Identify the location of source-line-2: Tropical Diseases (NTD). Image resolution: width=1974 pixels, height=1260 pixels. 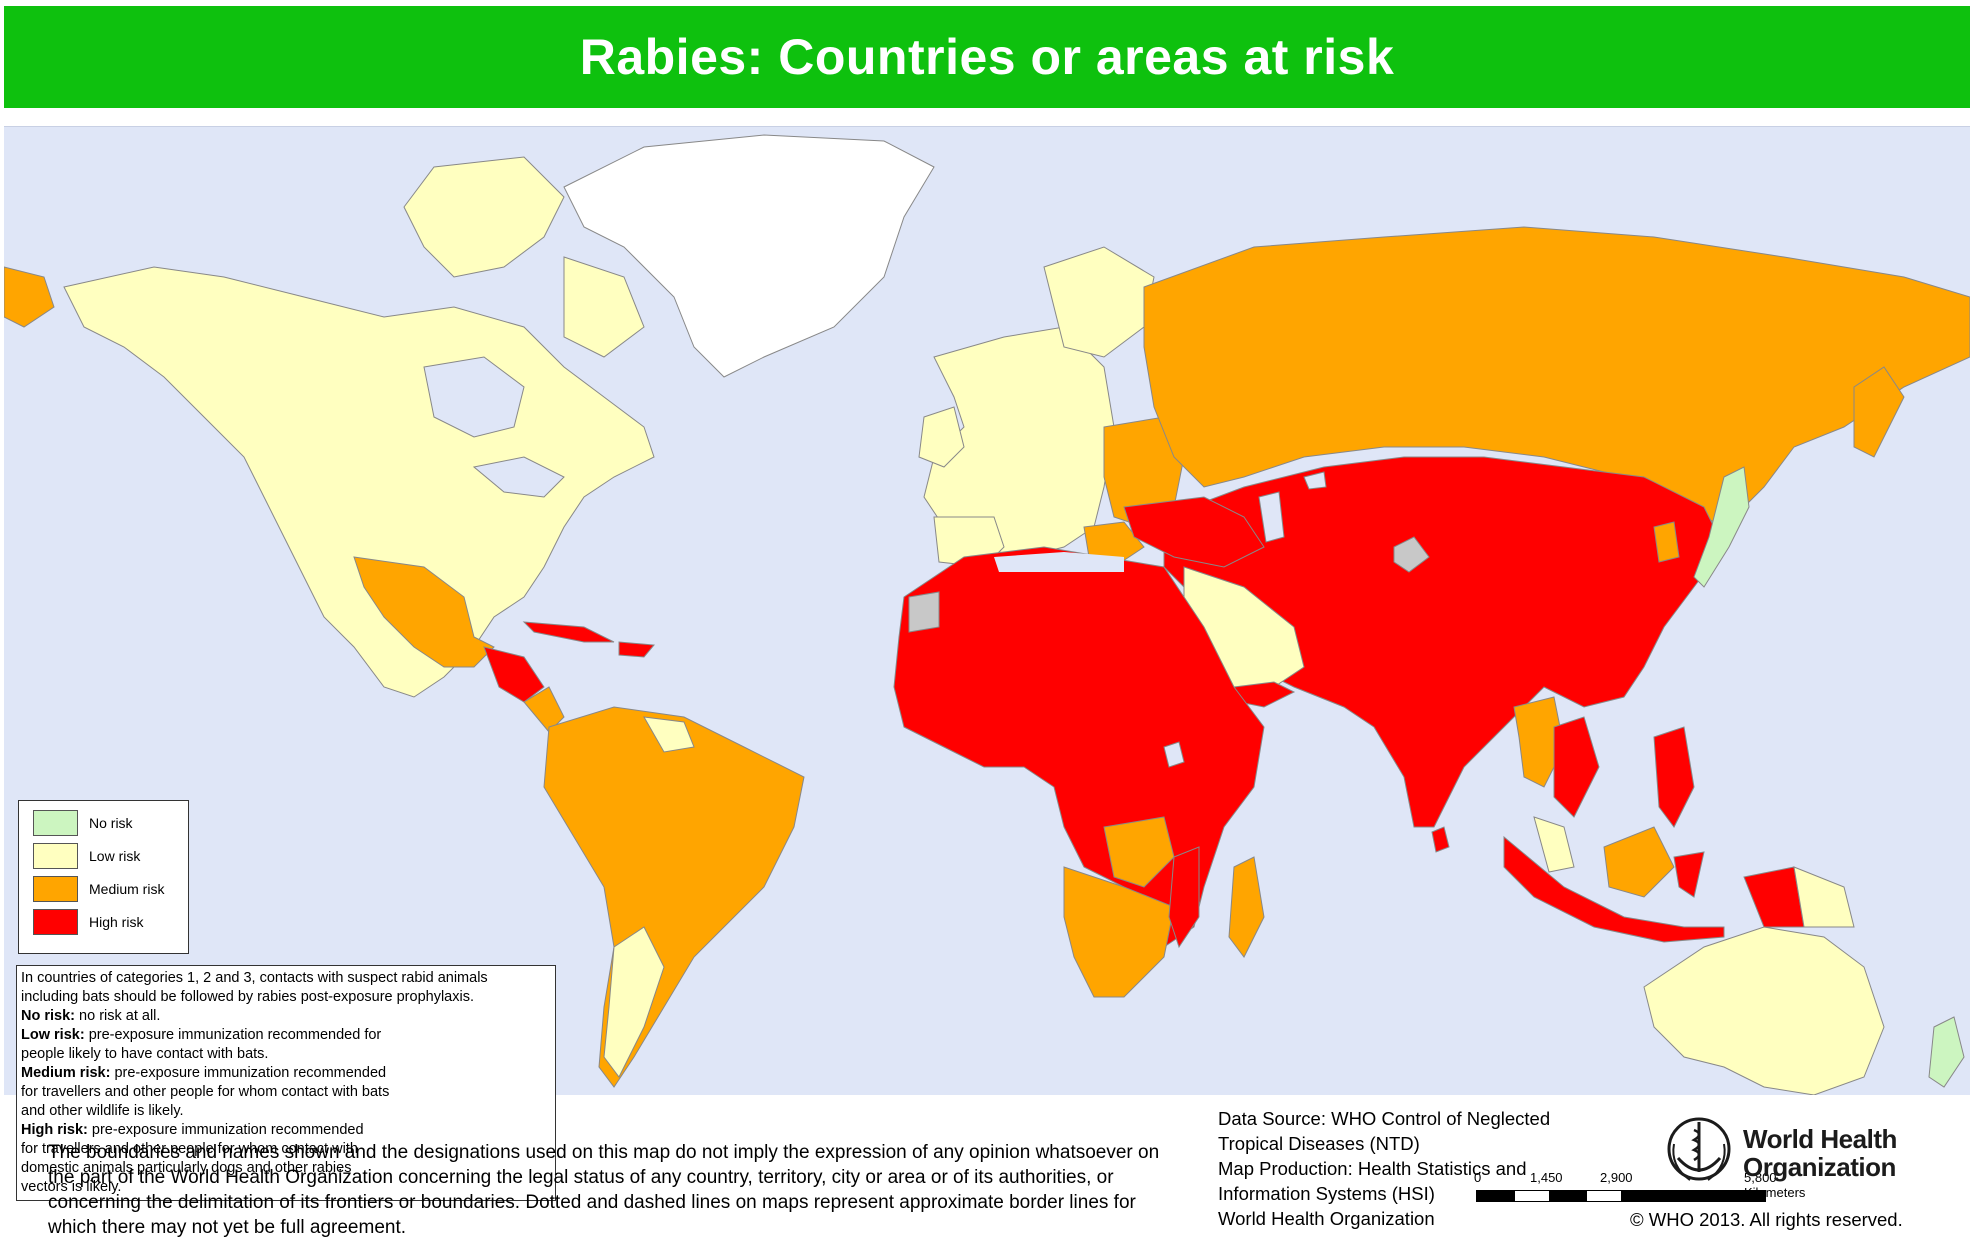
(1319, 1143).